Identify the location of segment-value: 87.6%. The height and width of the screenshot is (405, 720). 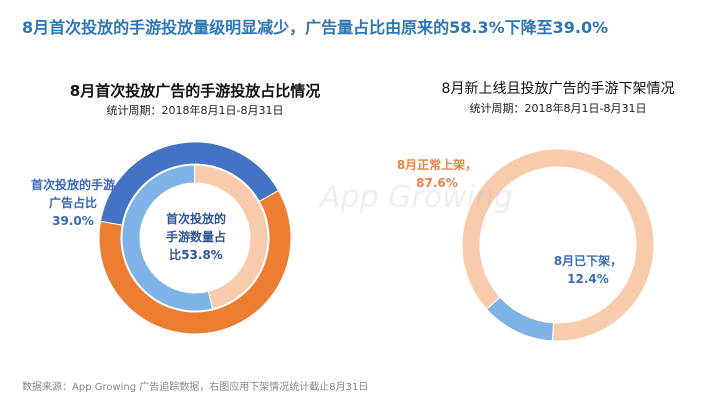
(437, 183).